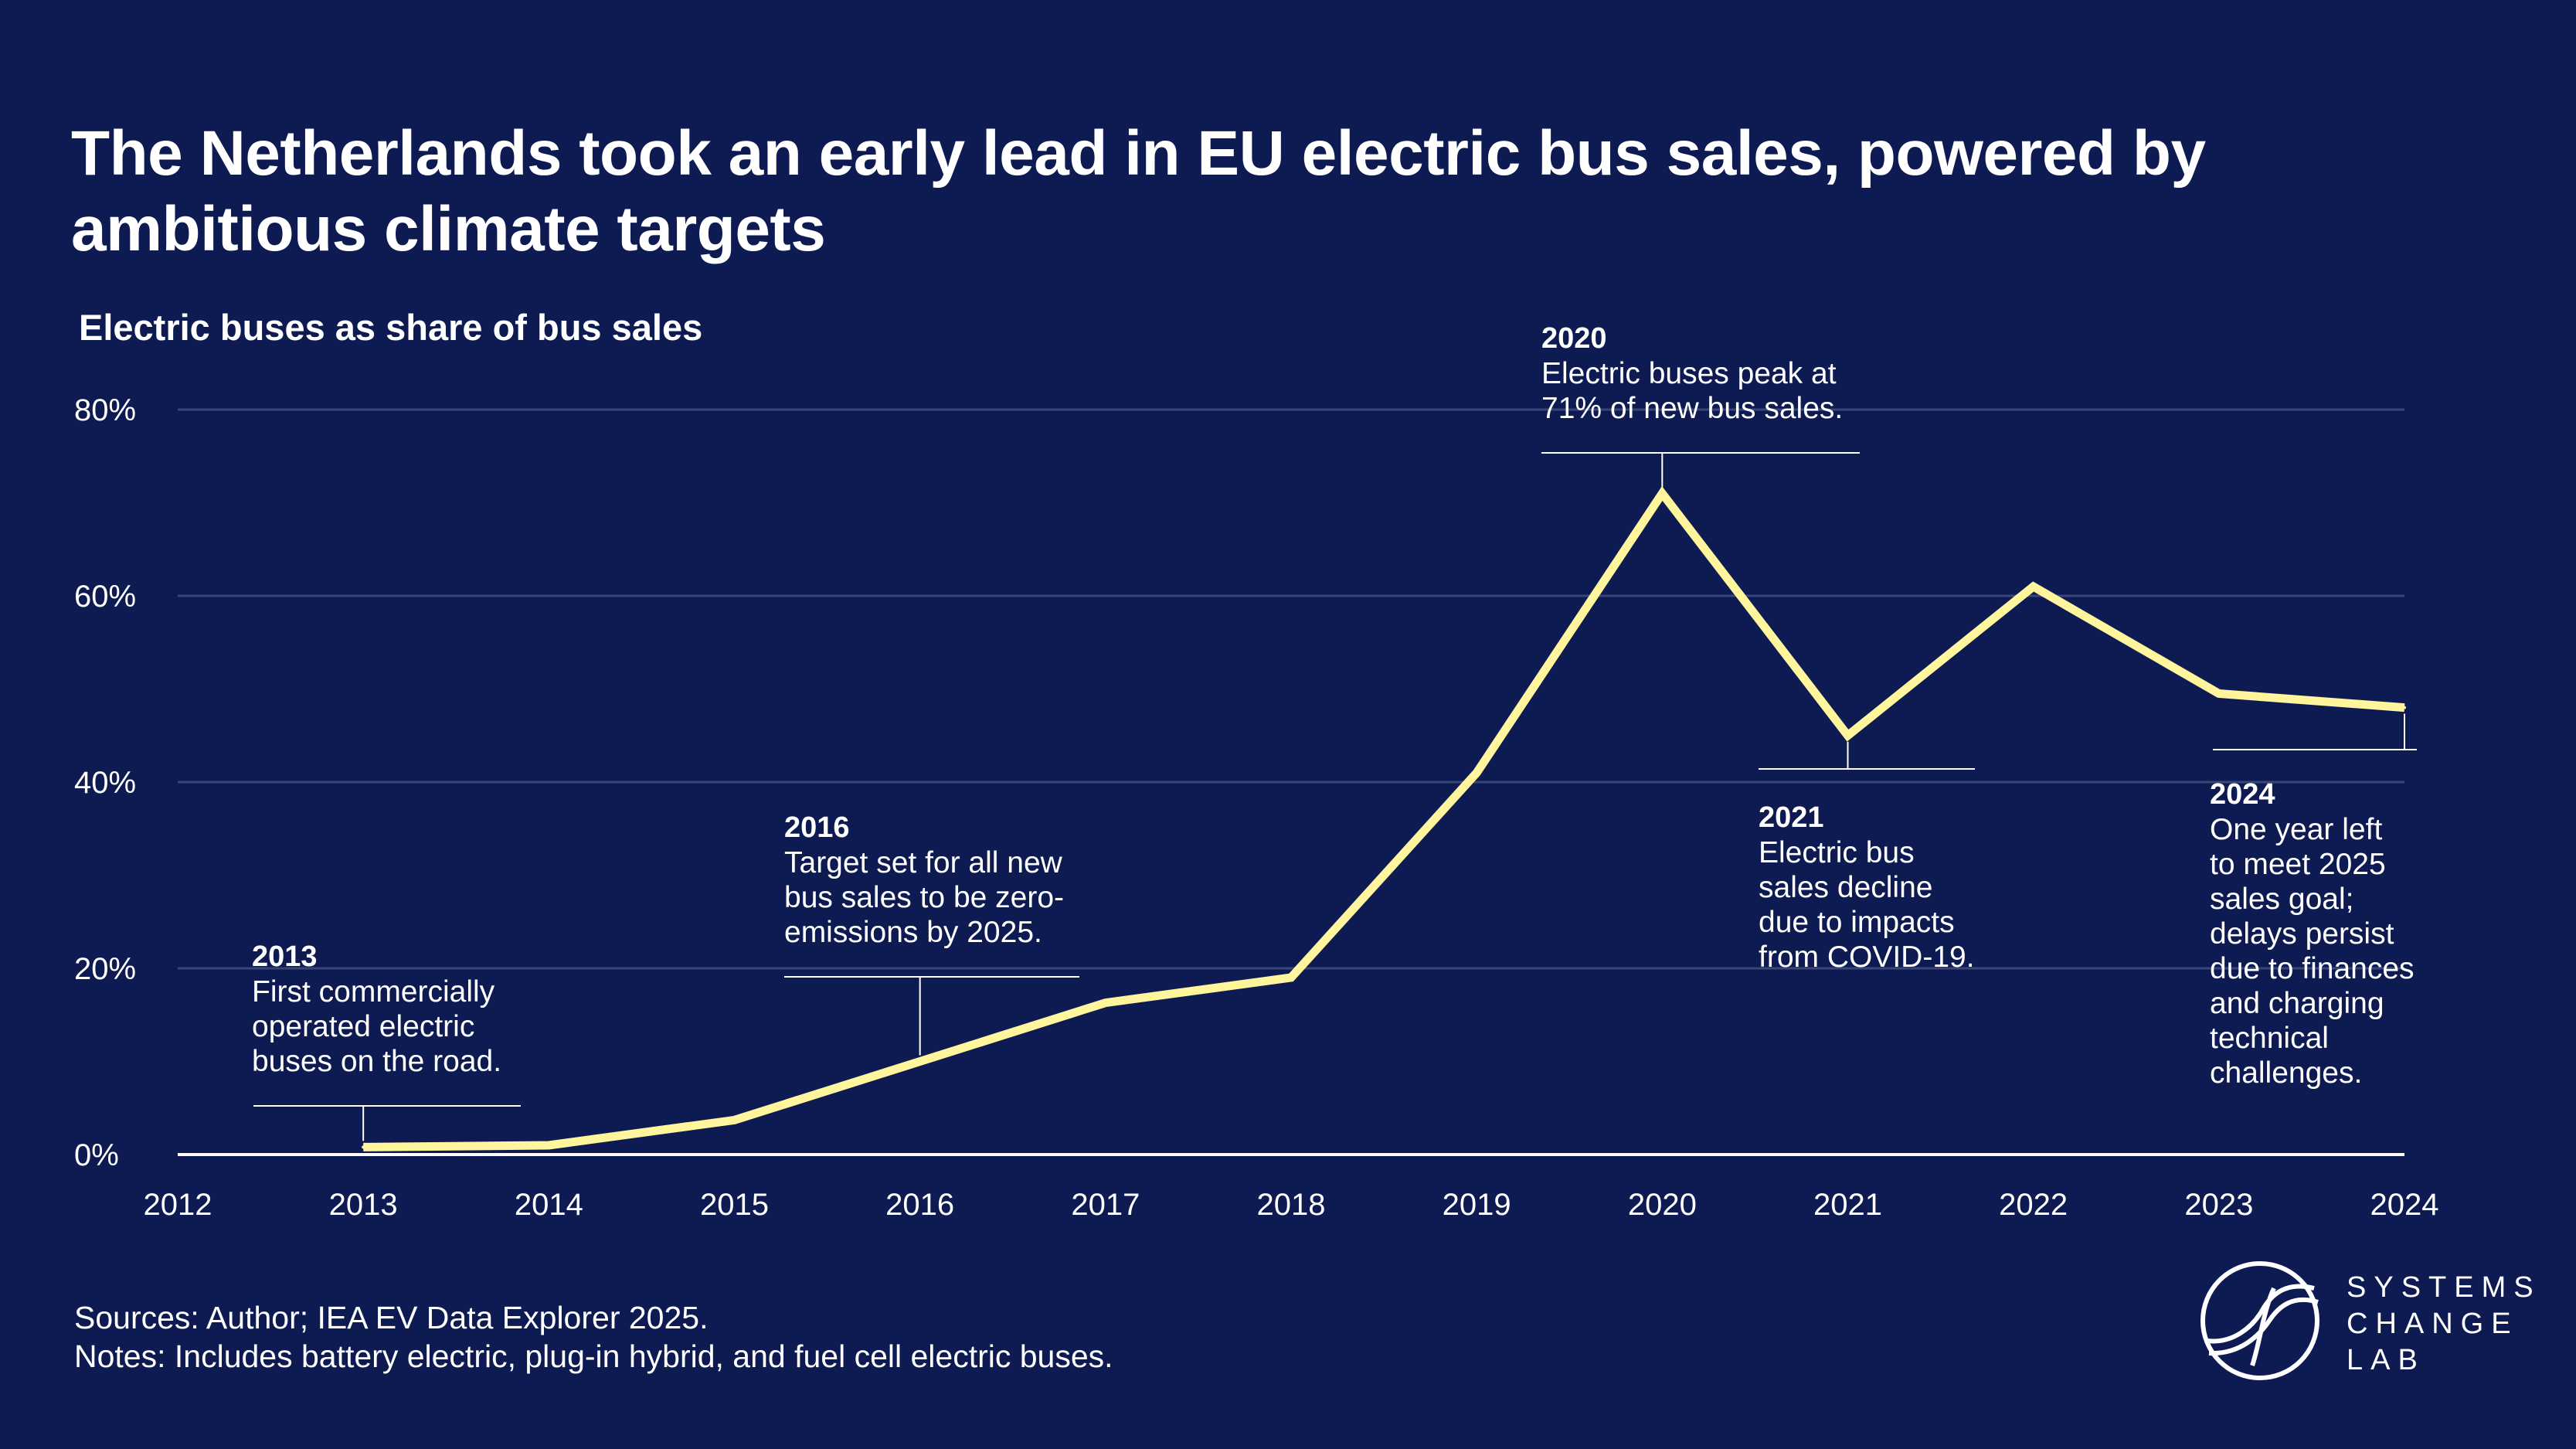 This screenshot has width=2576, height=1449. Describe the element at coordinates (1574, 339) in the screenshot. I see `annotation-year: 2020` at that location.